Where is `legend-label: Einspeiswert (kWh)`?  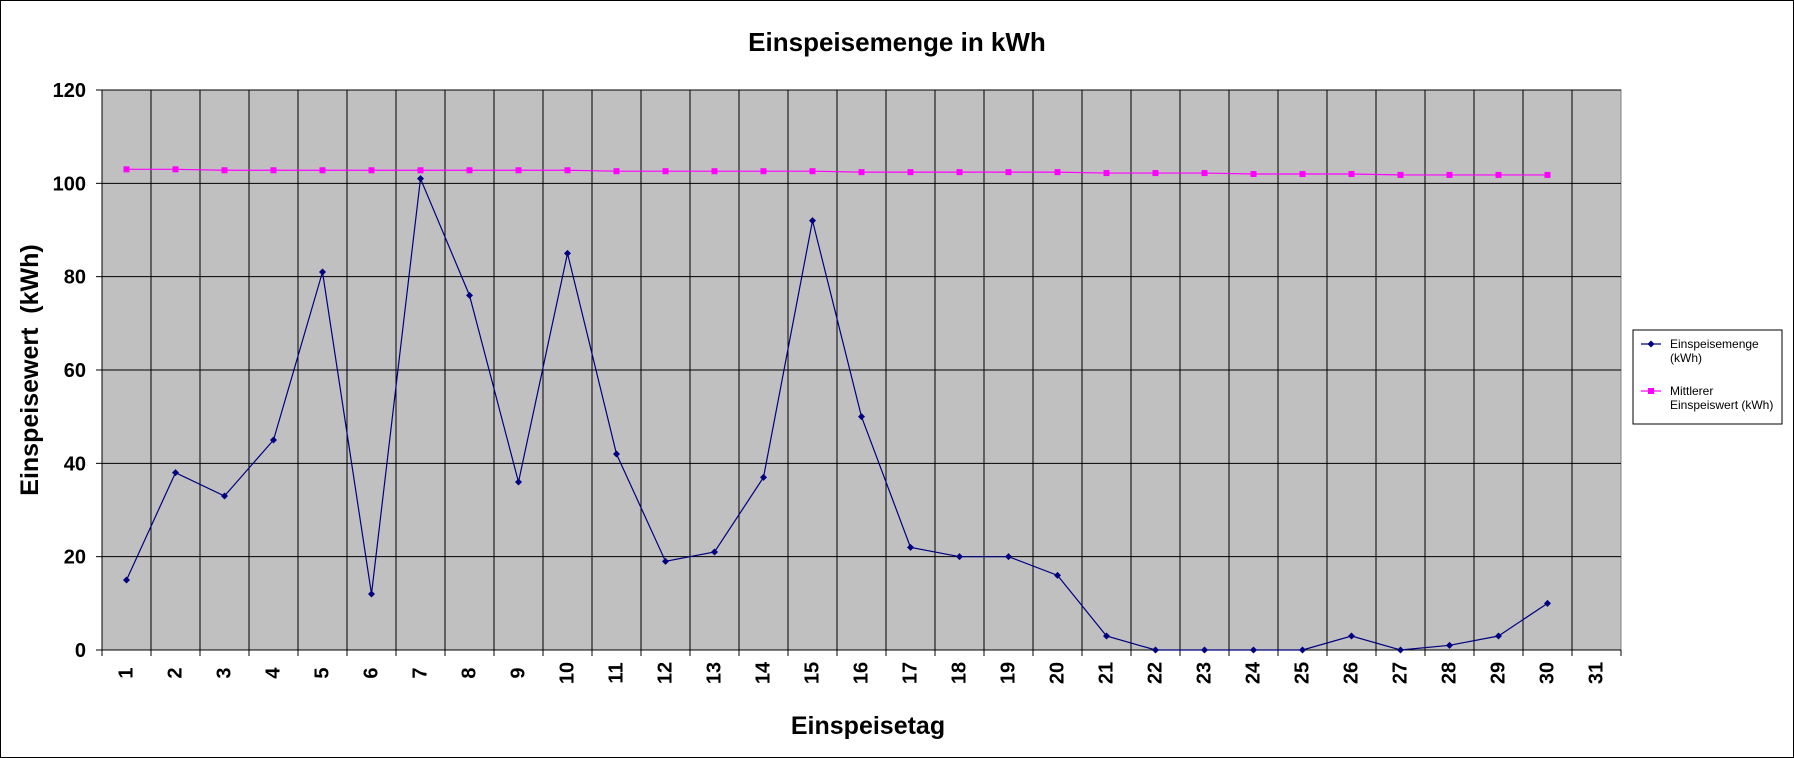
legend-label: Einspeiswert (kWh) is located at coordinates (1721, 405).